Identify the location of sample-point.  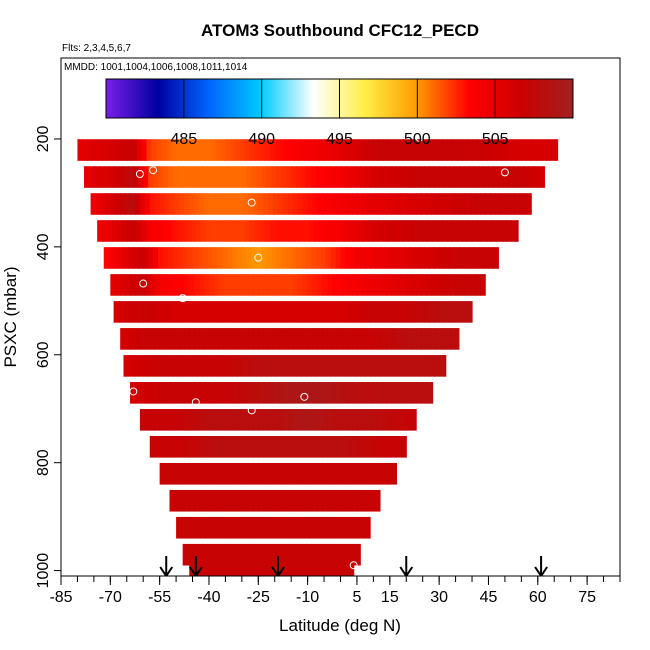
(251, 410).